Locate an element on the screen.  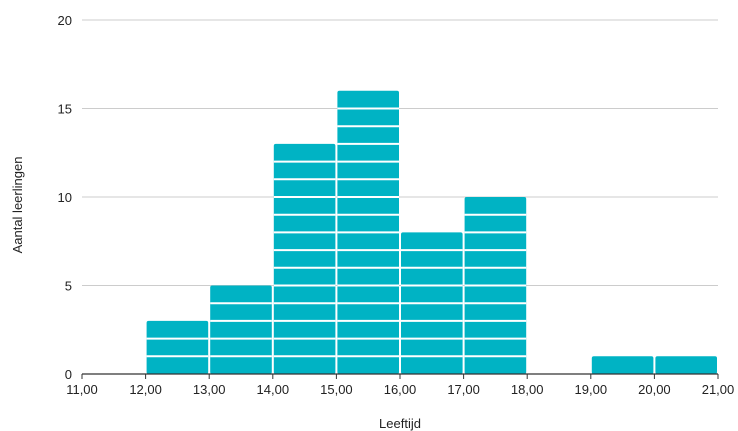
y-tick-label: 20 is located at coordinates (65, 20).